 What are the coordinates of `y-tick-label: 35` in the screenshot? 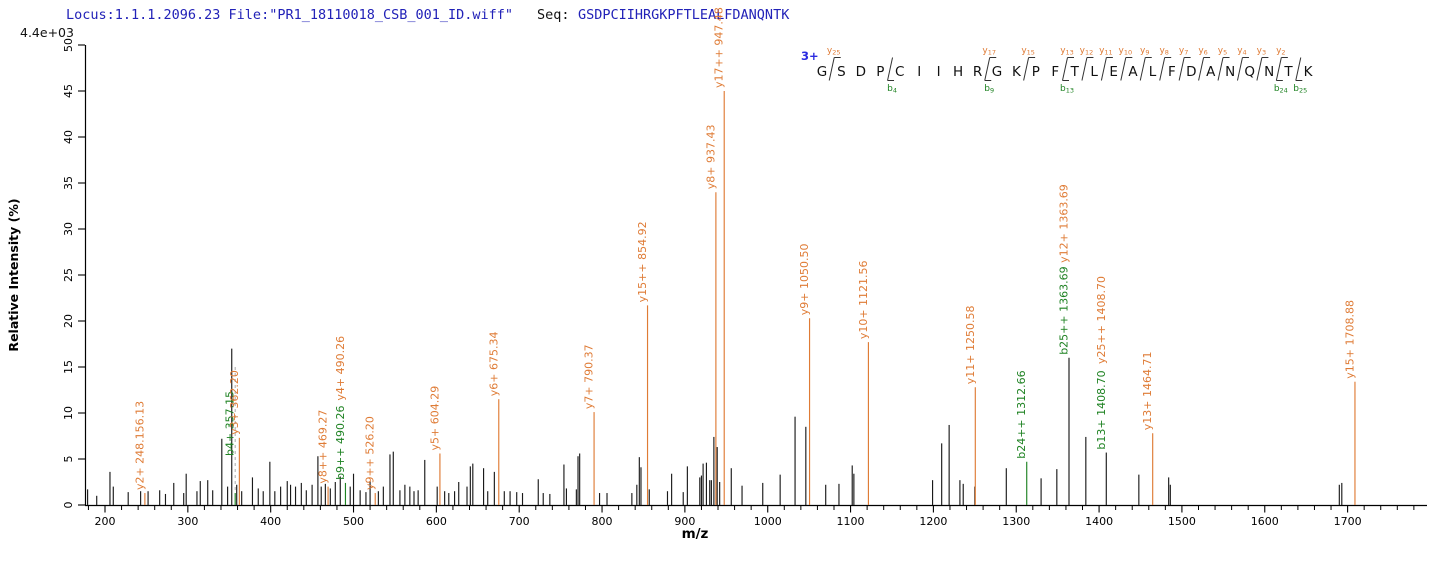 It's located at (68, 183).